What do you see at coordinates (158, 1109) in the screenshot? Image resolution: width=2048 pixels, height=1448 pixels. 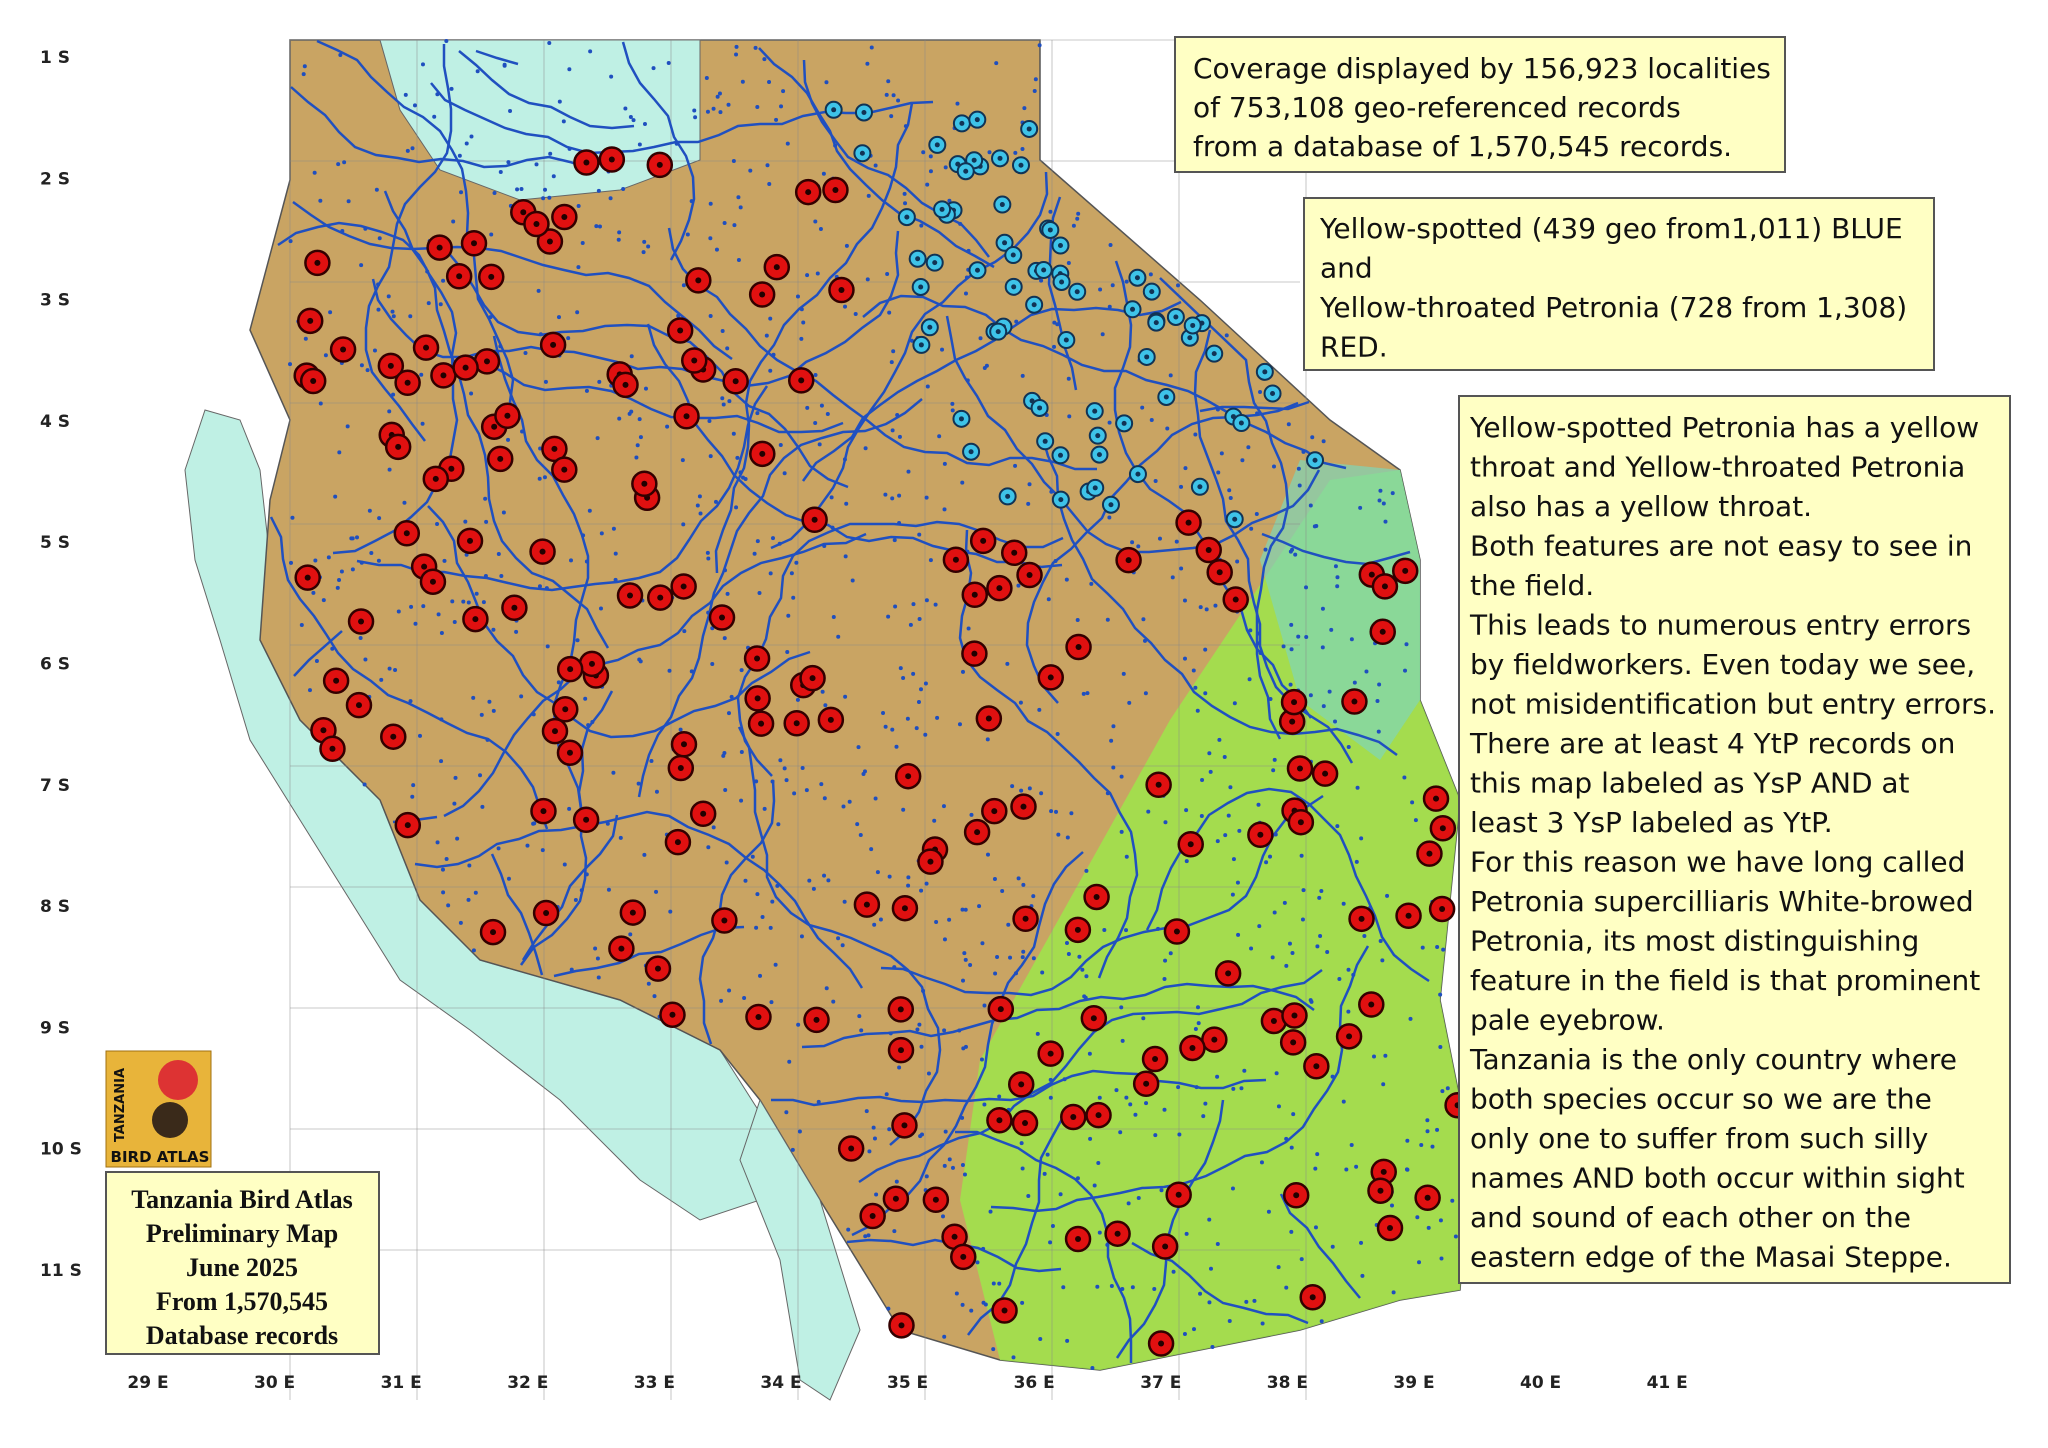 I see `logo: TANZANIA BIRD ATLAS` at bounding box center [158, 1109].